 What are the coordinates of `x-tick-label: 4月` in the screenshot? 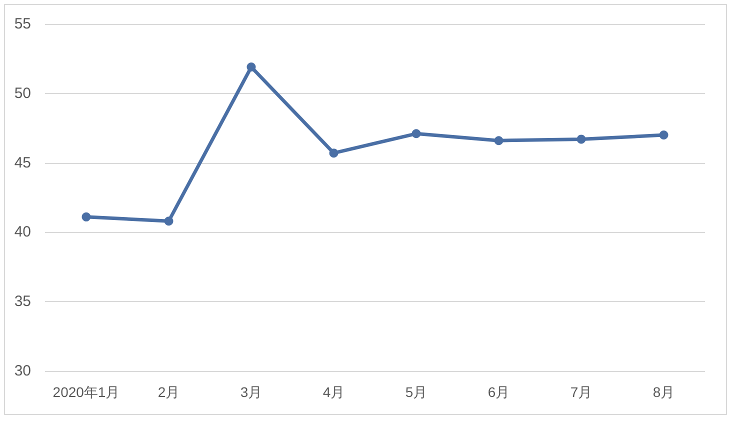 It's located at (333, 392).